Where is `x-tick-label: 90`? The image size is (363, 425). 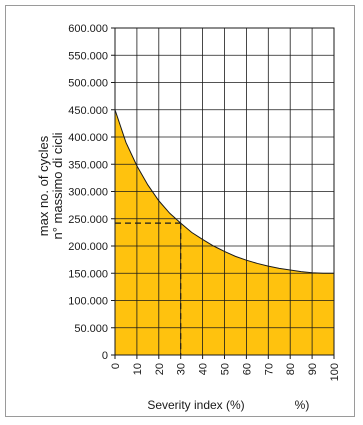 x-tick-label: 90 is located at coordinates (313, 369).